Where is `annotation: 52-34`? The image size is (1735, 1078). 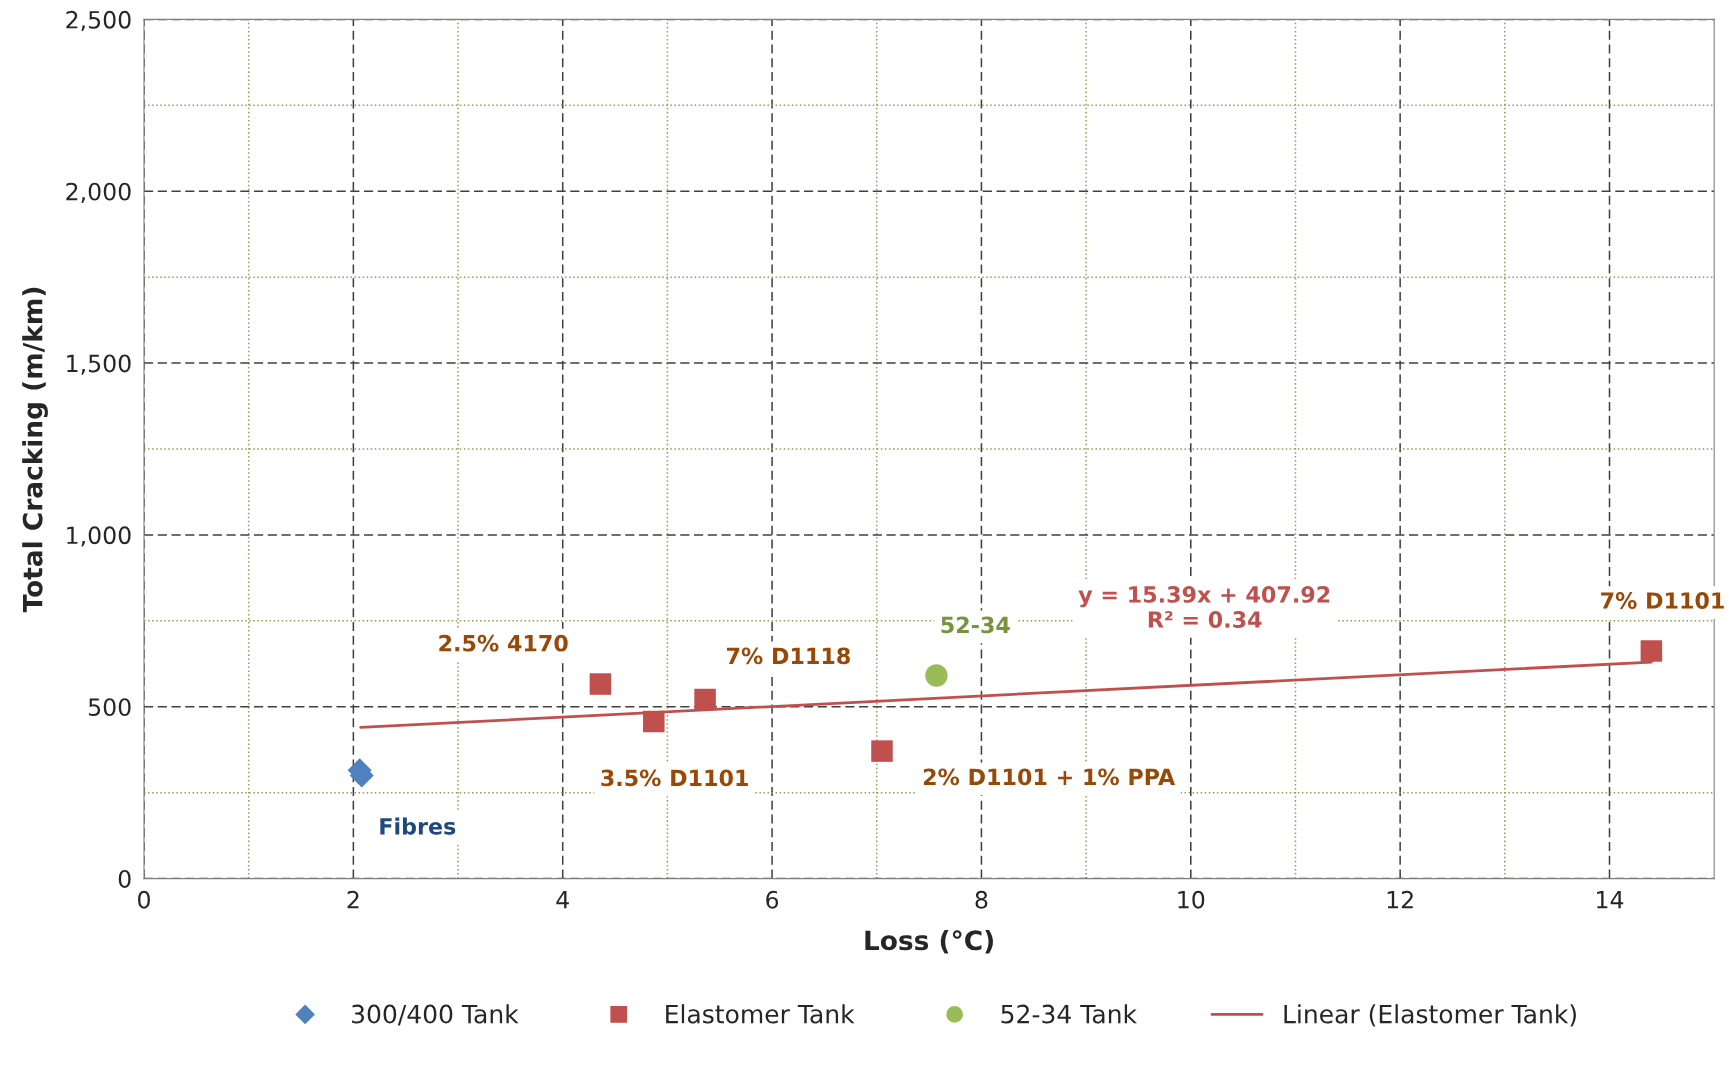 annotation: 52-34 is located at coordinates (975, 625).